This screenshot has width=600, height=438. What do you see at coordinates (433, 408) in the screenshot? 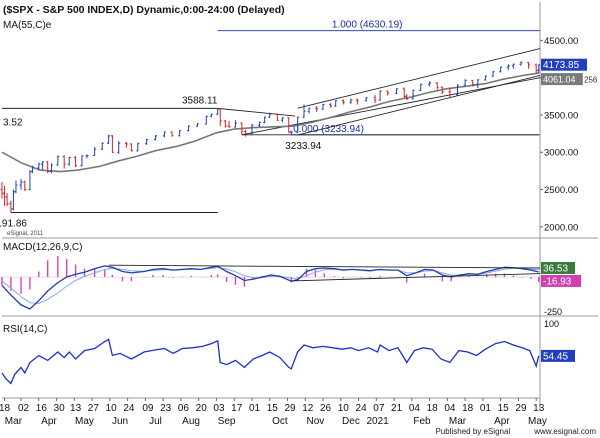
I see `x-tick-label-24: 18` at bounding box center [433, 408].